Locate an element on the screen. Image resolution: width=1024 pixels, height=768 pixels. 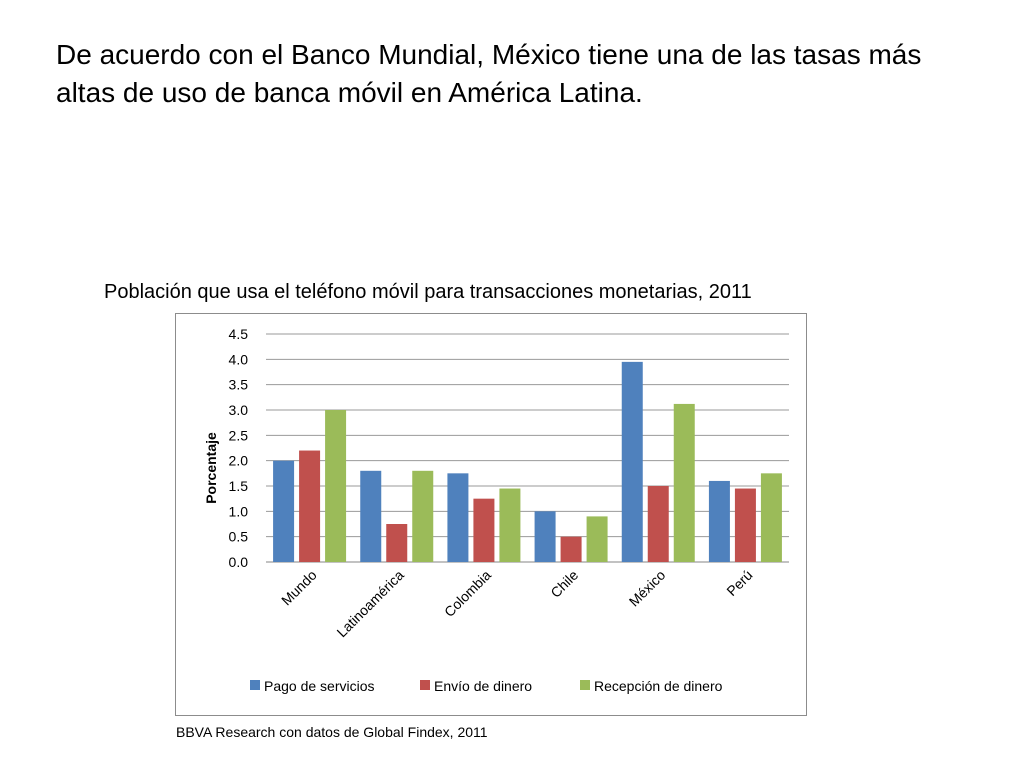
x-tick-label: Chile is located at coordinates (564, 584).